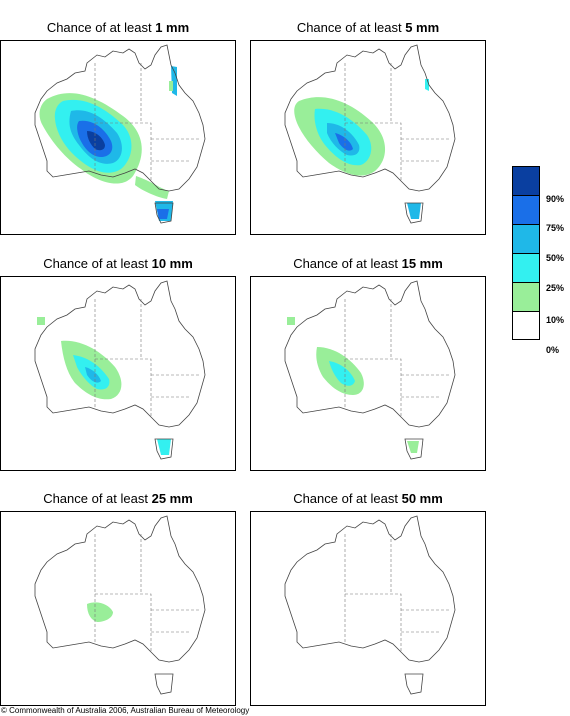  Describe the element at coordinates (368, 498) in the screenshot. I see `panel-title: Chance of at least 50 mm` at that location.